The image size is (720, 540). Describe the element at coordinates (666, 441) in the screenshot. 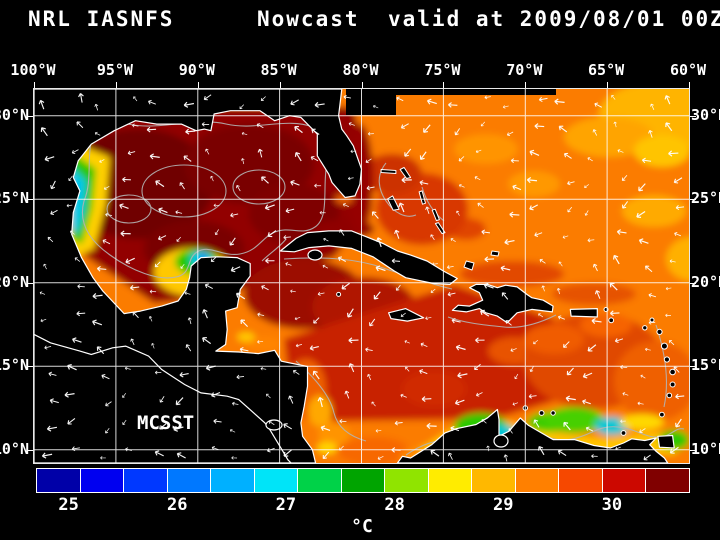

I see `land-trinidad` at that location.